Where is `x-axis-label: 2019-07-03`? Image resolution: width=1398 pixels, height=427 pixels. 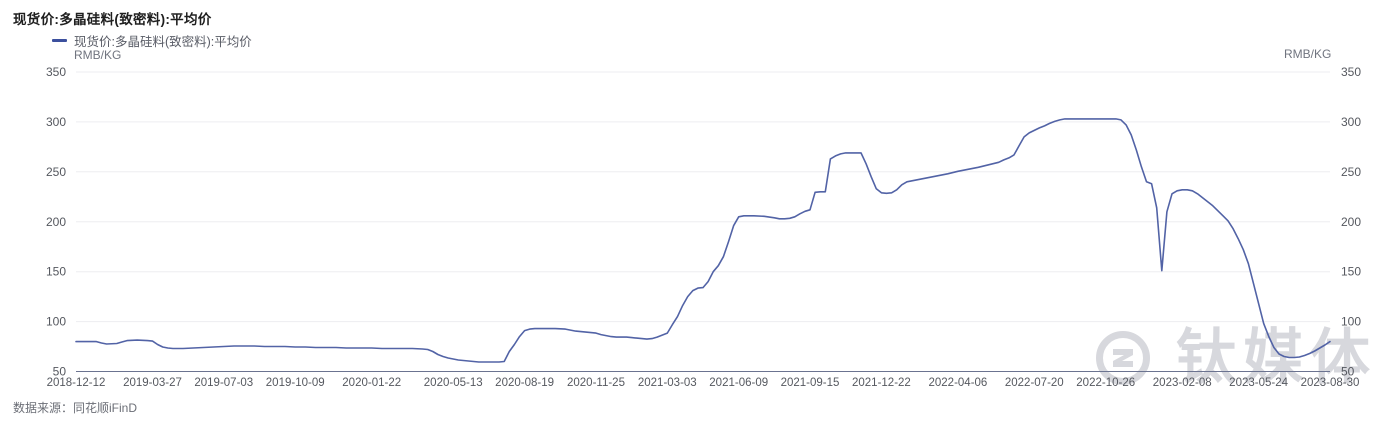
x-axis-label: 2019-07-03 is located at coordinates (223, 383).